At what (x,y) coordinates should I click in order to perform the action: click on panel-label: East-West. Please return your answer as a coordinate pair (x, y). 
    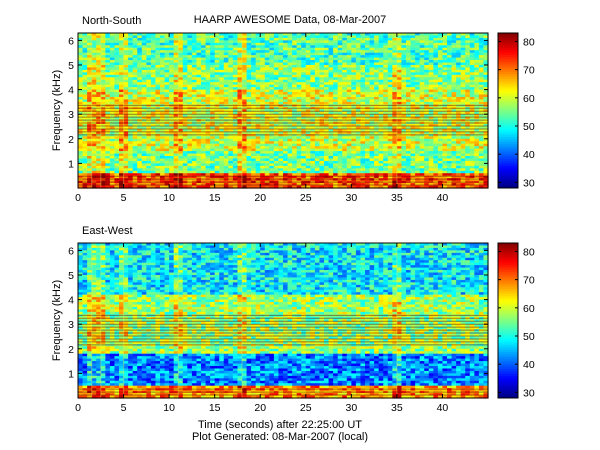
    Looking at the image, I should click on (107, 231).